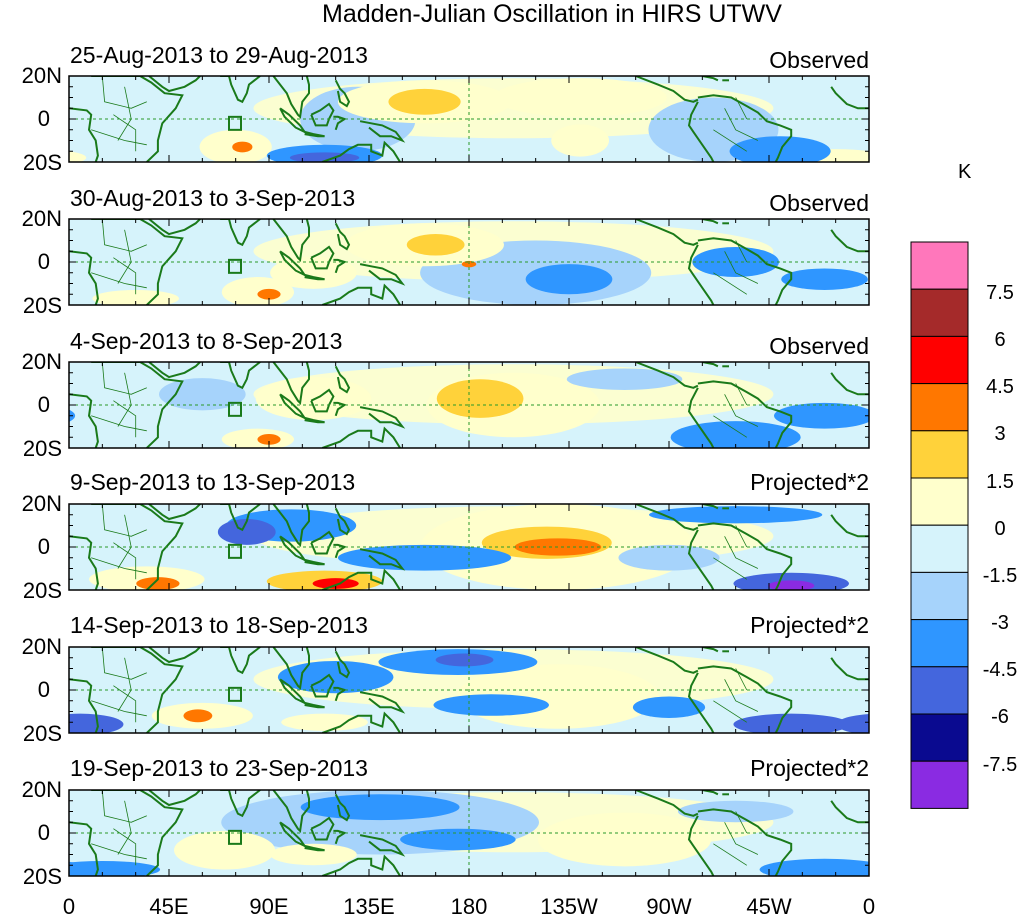 This screenshot has height=920, width=1024. What do you see at coordinates (809, 482) in the screenshot?
I see `panel-4-kind: Projected*2` at bounding box center [809, 482].